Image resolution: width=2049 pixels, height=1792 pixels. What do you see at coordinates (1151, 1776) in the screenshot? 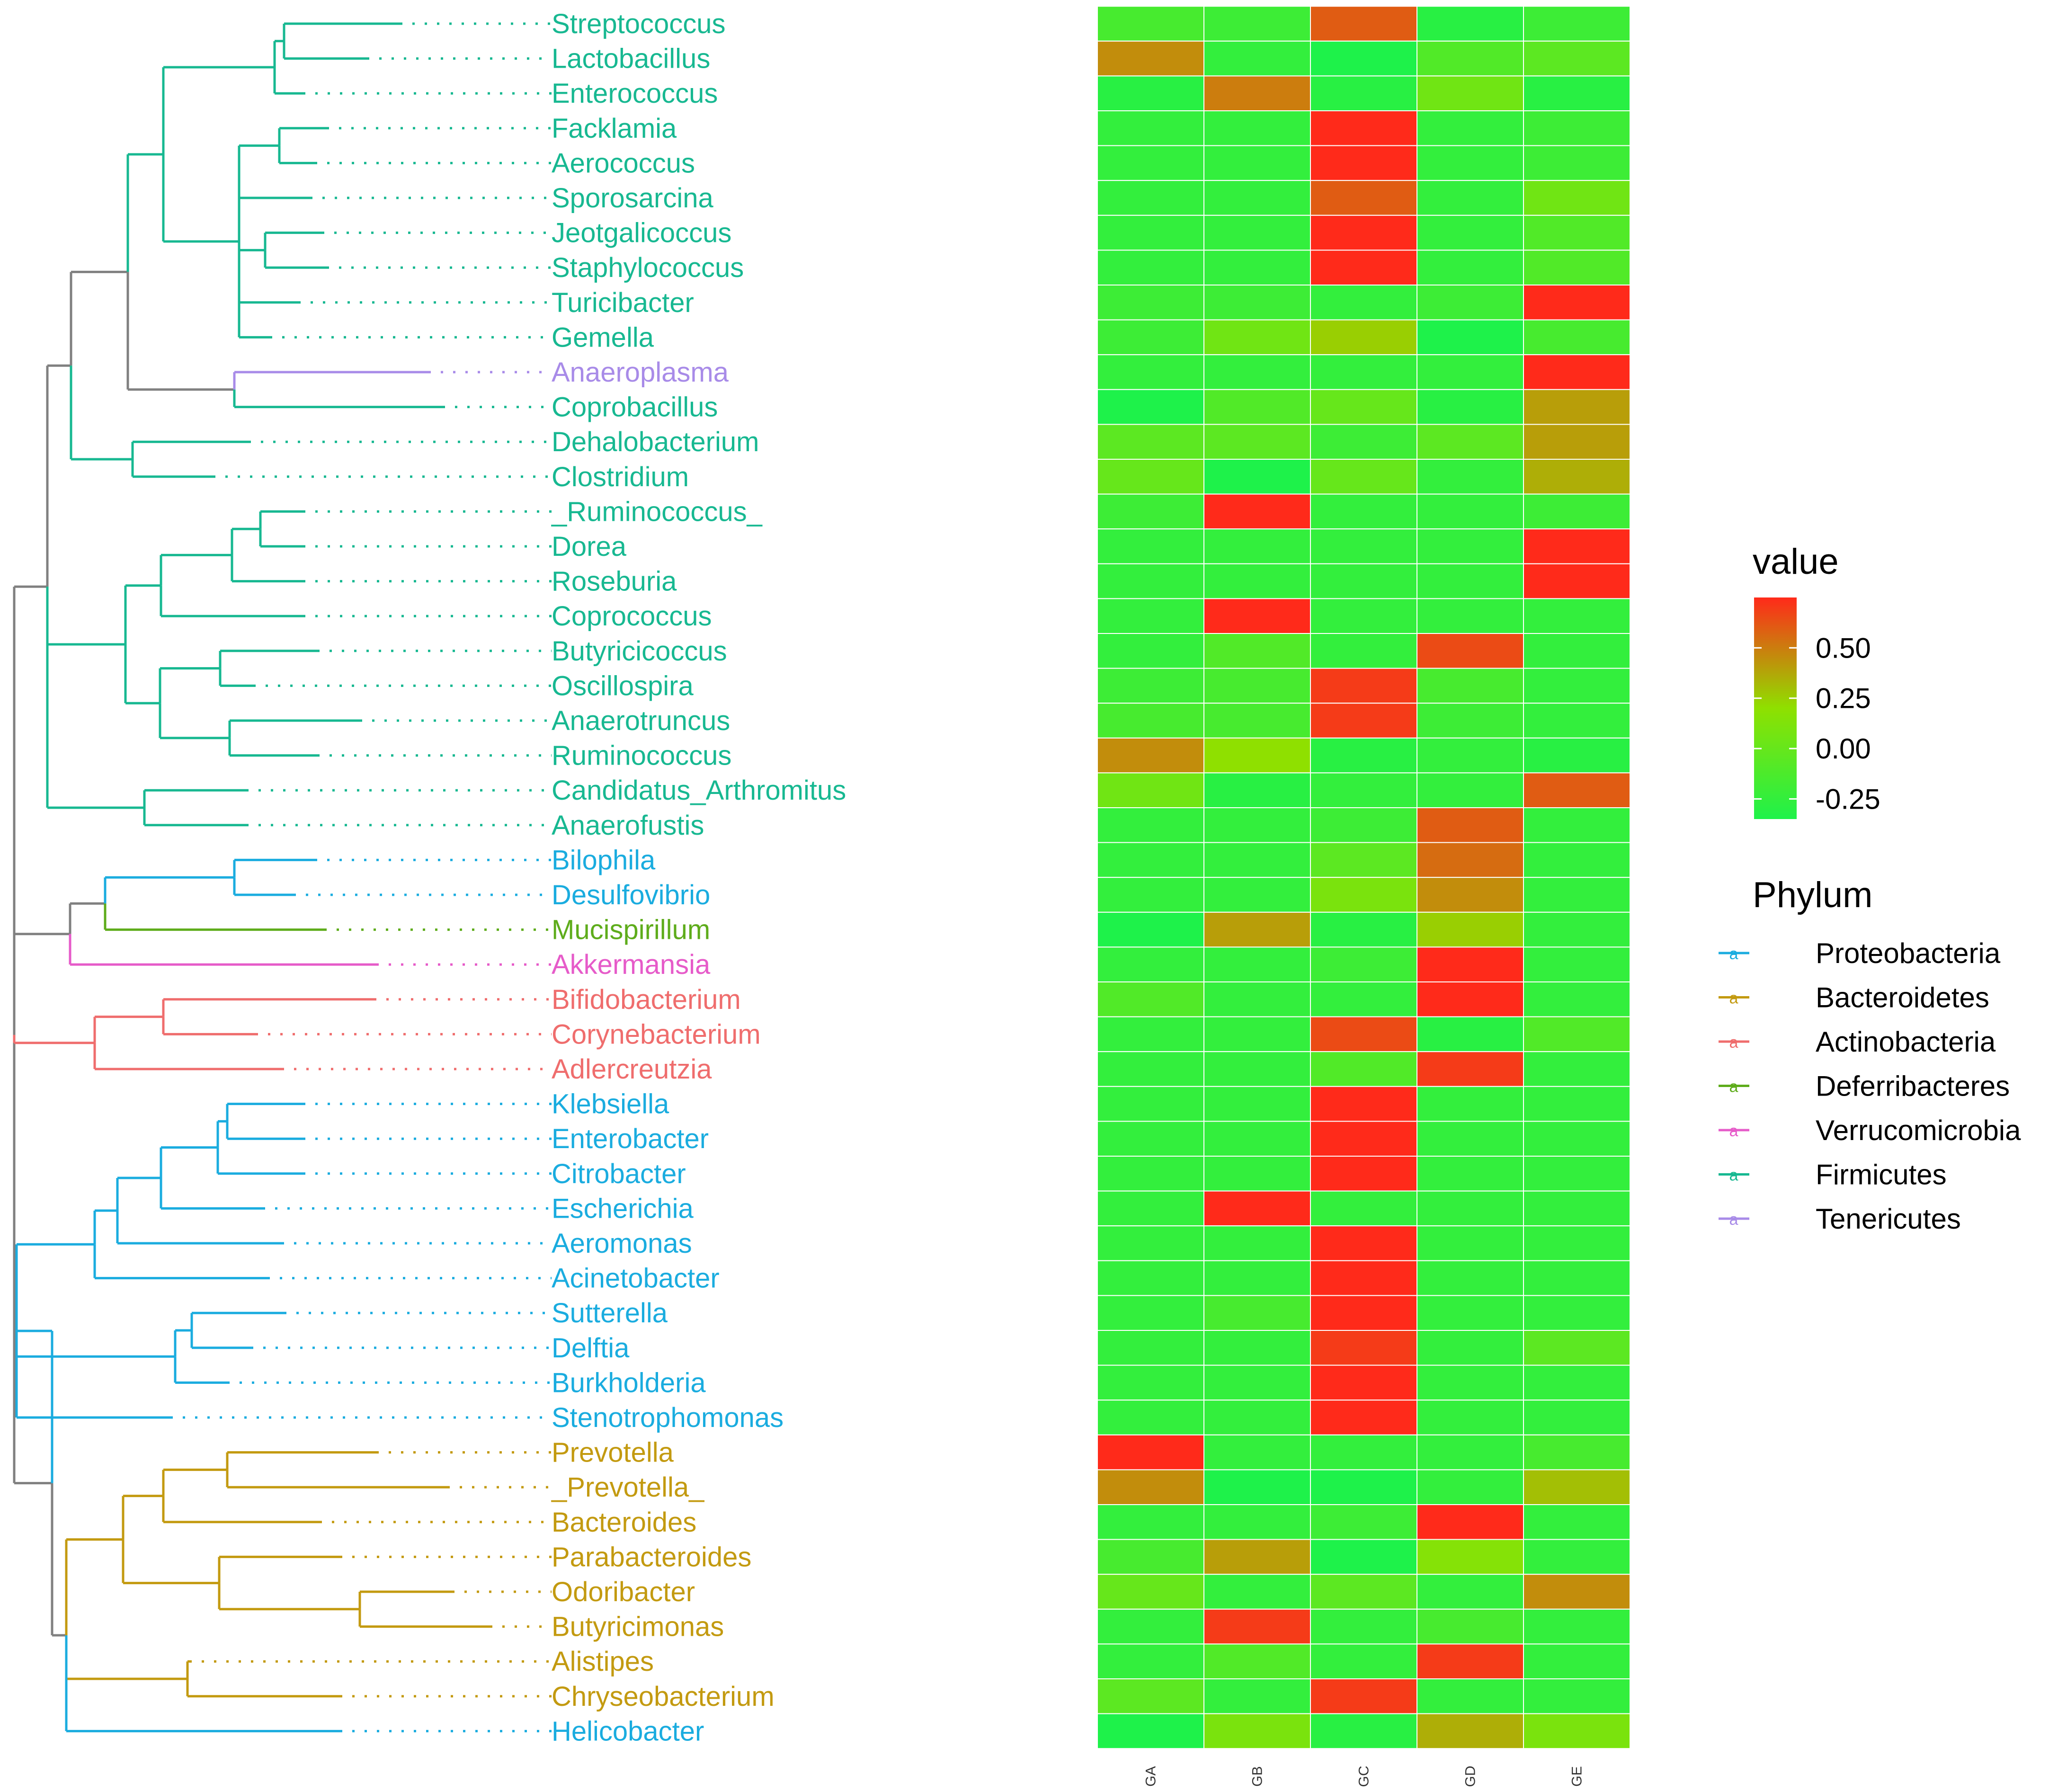
I see `column-label: GA` at bounding box center [1151, 1776].